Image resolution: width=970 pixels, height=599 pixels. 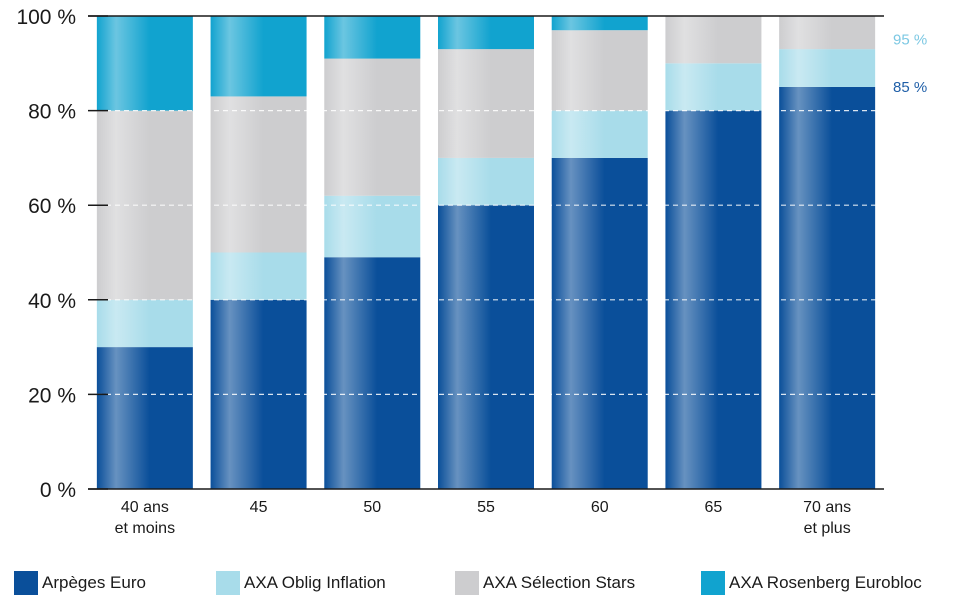 I want to click on x-tick-label-line: et plus, so click(x=827, y=528).